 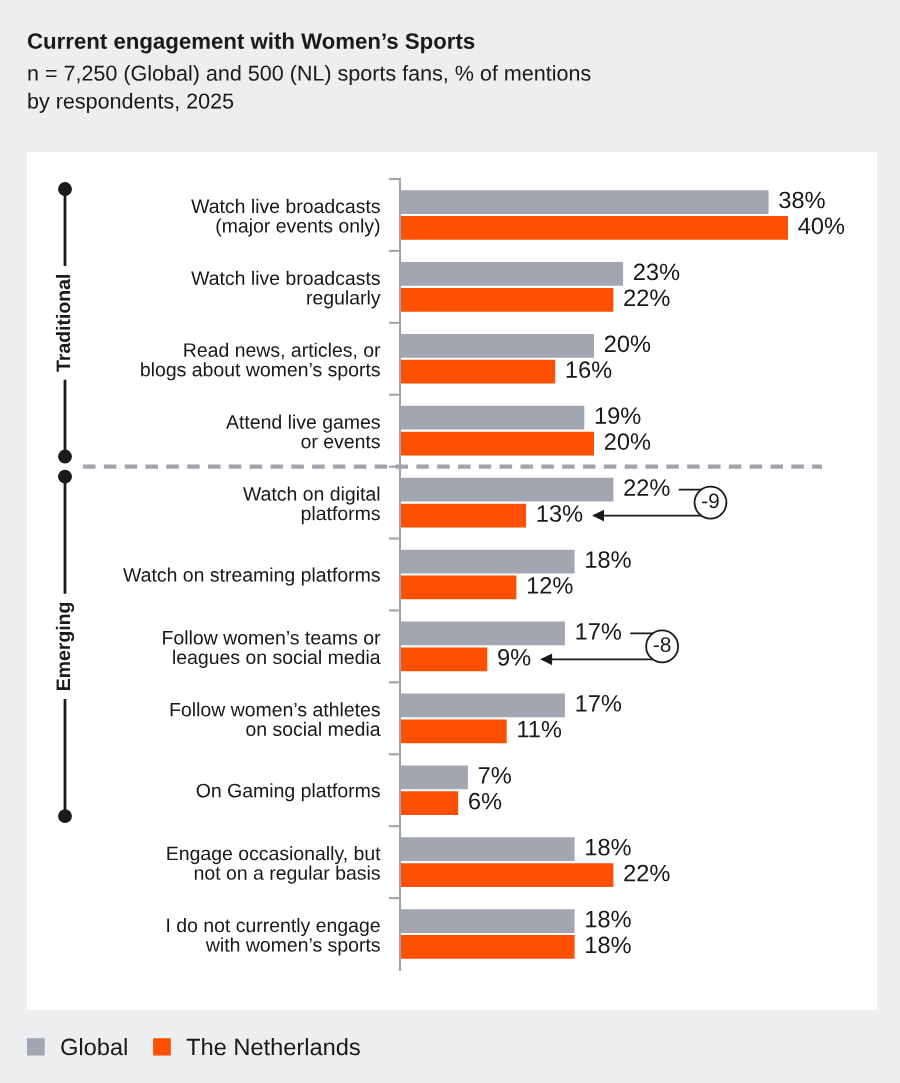 What do you see at coordinates (251, 43) in the screenshot?
I see `chart-title: Current engagement with Women’s Sports` at bounding box center [251, 43].